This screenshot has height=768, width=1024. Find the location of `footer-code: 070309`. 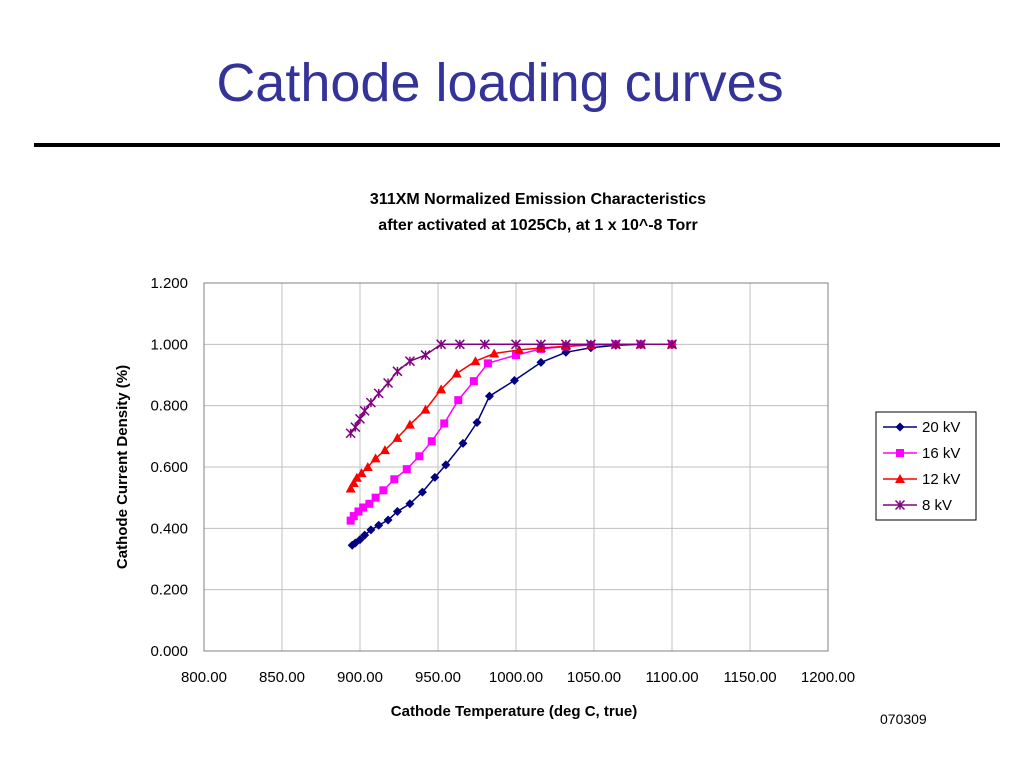

footer-code: 070309 is located at coordinates (903, 719).